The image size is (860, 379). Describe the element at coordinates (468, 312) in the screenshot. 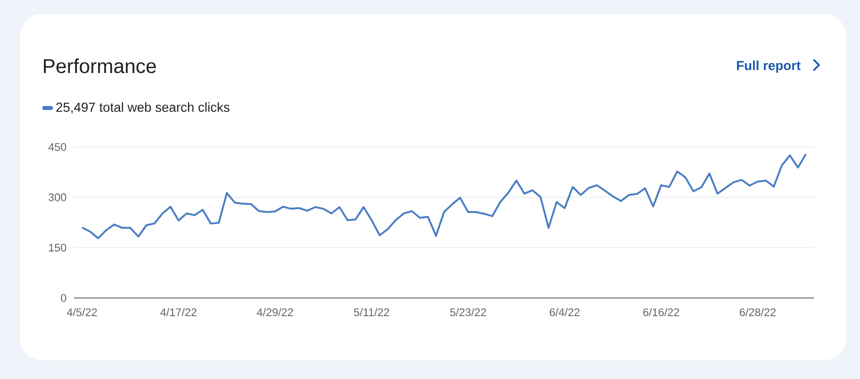

I see `x-tick-label: 5/23/22` at that location.